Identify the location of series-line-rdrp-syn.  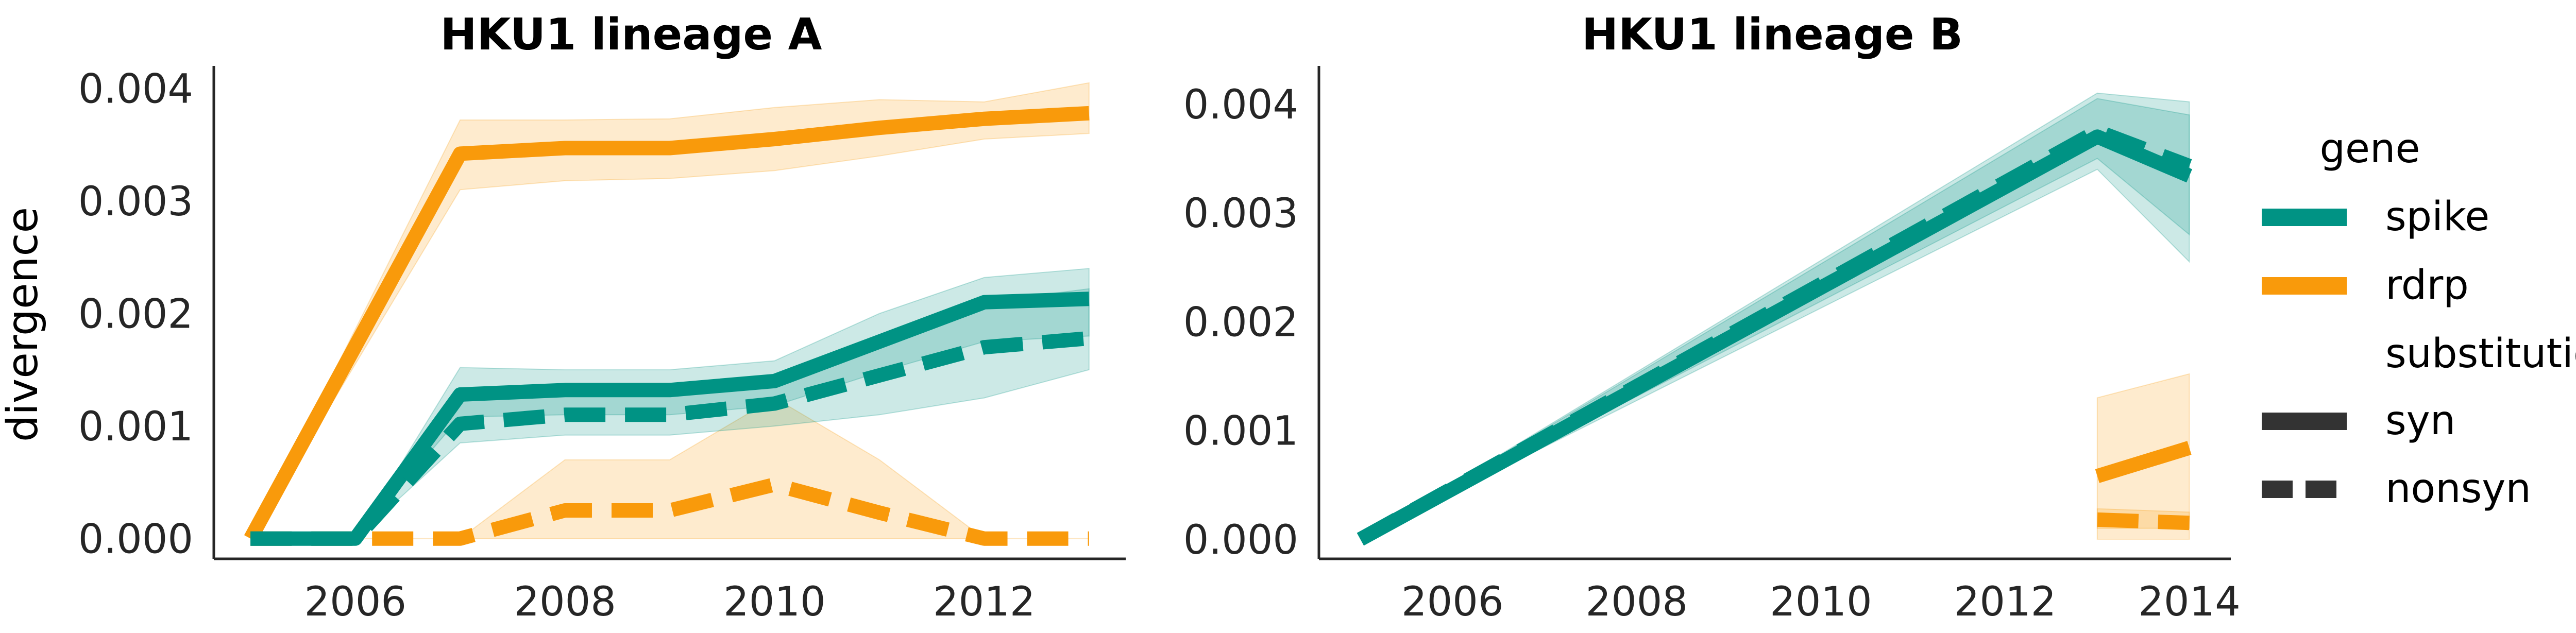
(2143, 462).